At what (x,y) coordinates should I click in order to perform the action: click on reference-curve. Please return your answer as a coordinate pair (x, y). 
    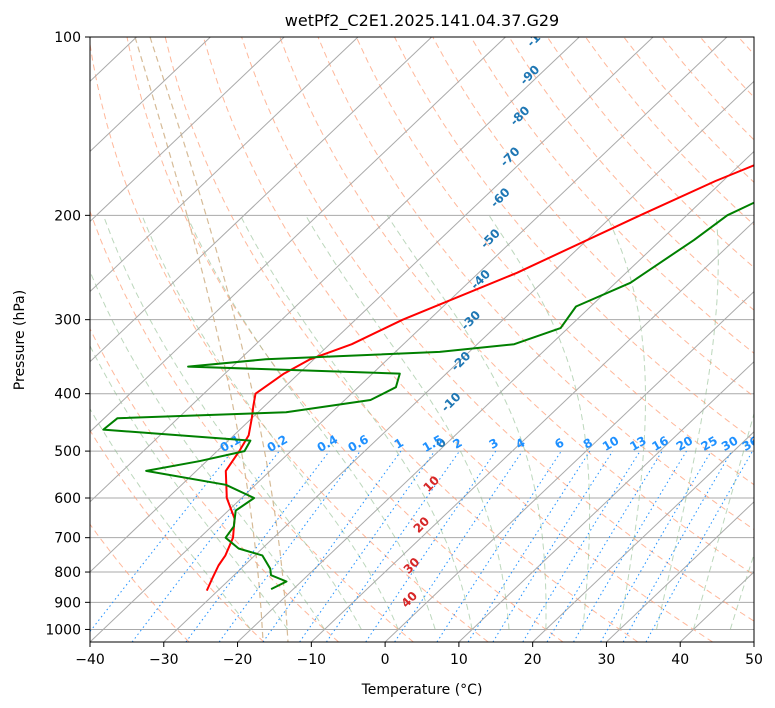
    Looking at the image, I should click on (199, 339).